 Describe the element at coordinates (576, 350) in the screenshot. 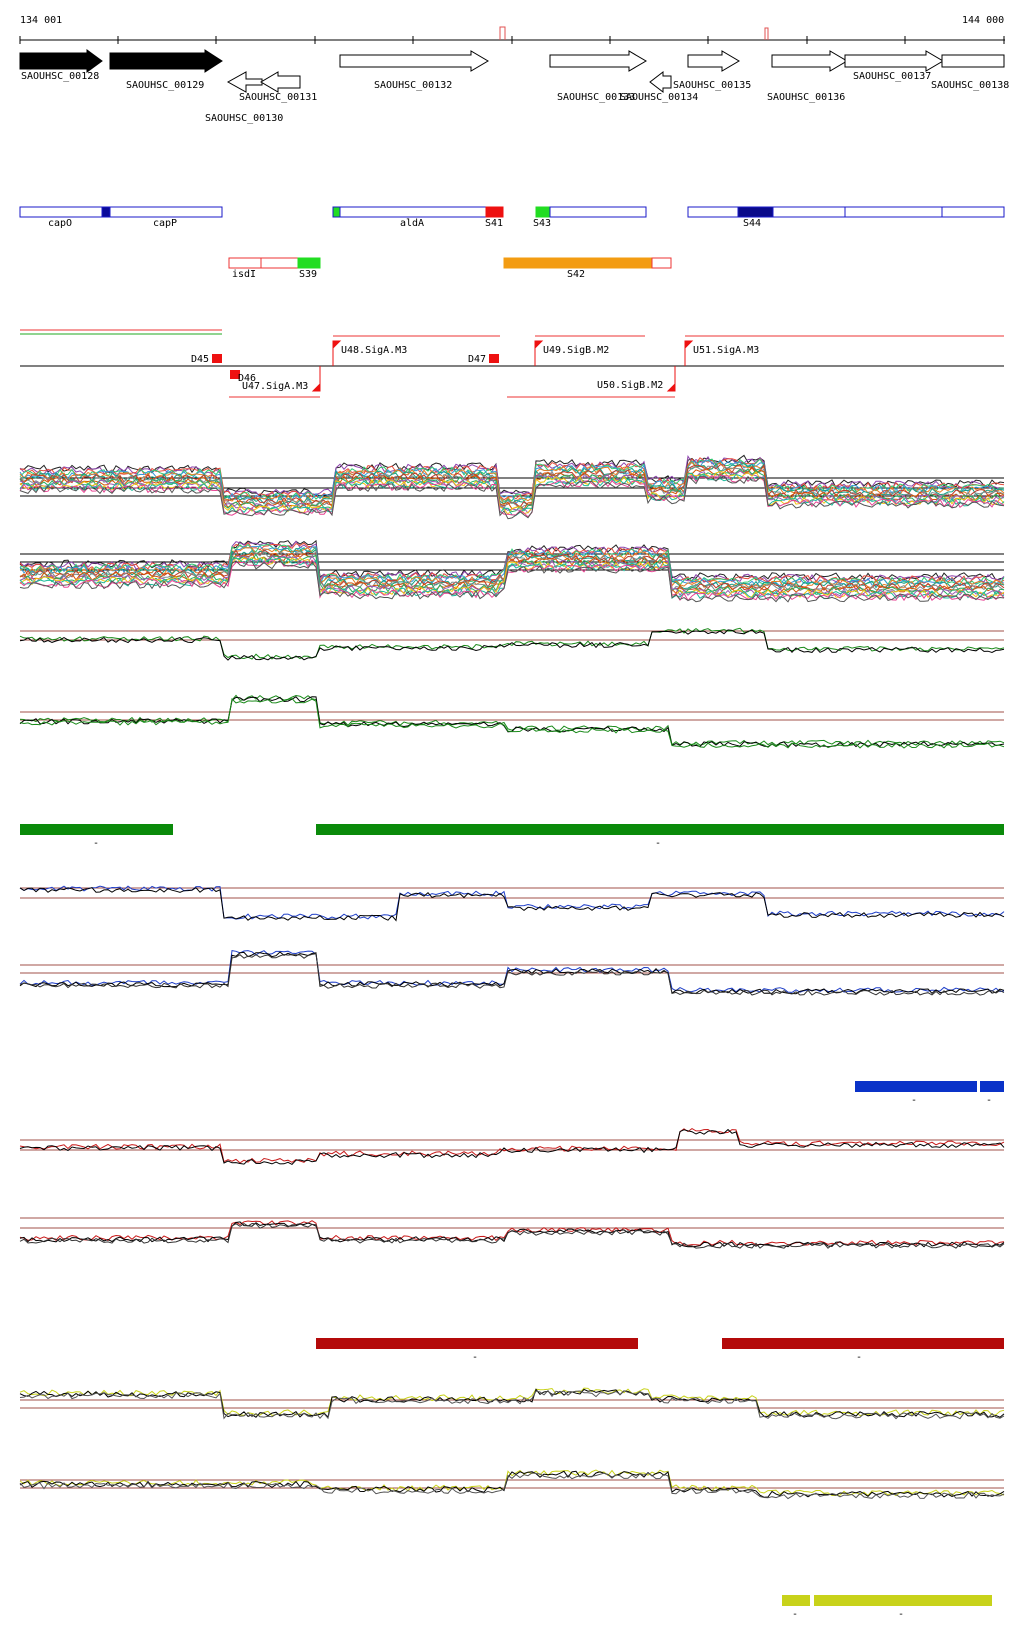

I see `regulatory-label: U49.SigB.M2` at that location.